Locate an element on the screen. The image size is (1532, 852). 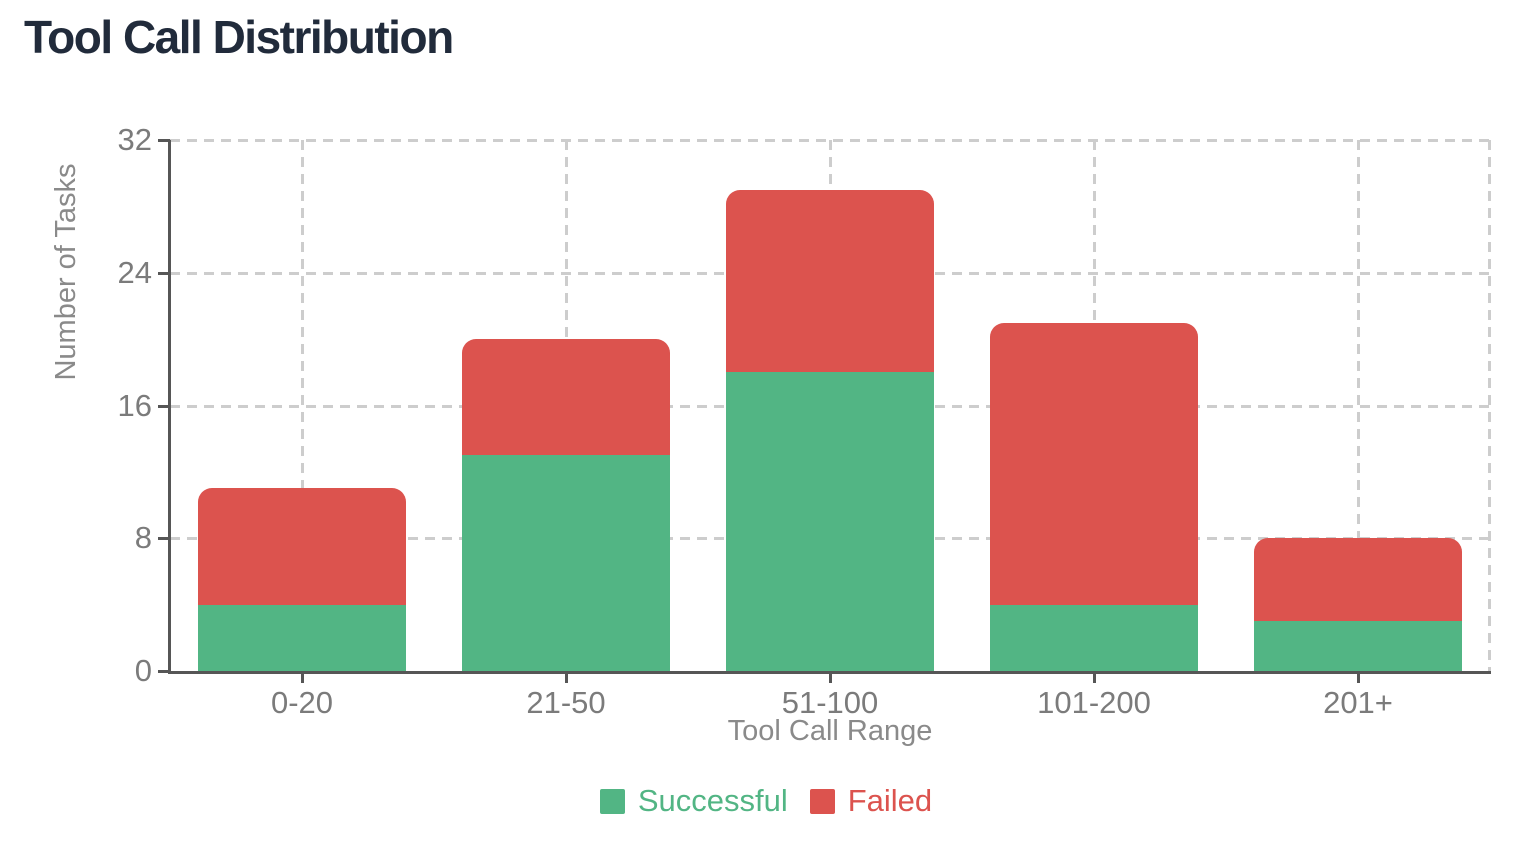
y-tick-label: 0 is located at coordinates (143, 670).